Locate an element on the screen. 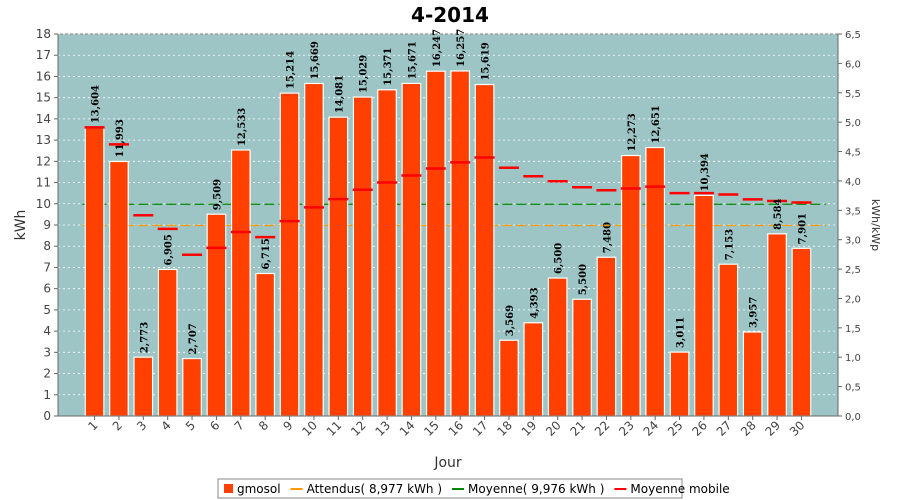  y-tick-label: 10 is located at coordinates (43, 204).